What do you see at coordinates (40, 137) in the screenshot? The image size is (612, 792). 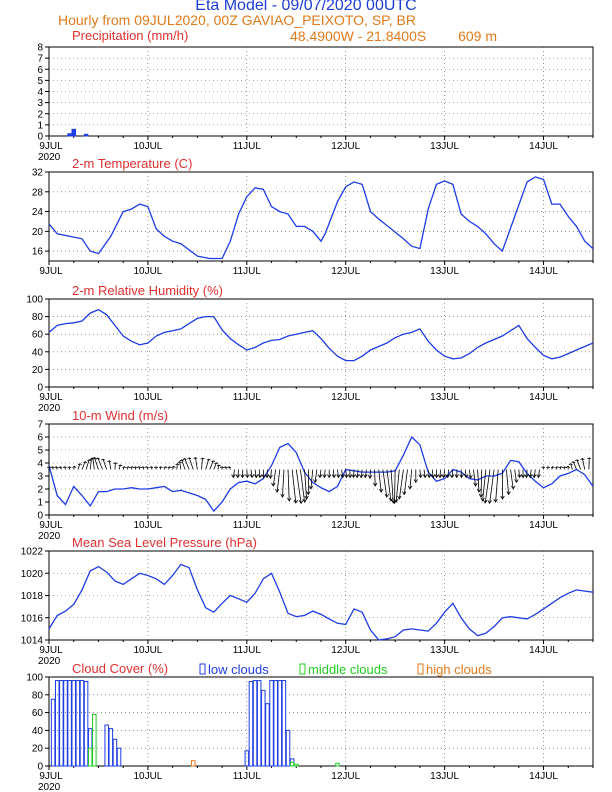 I see `y-tick-label: 0` at bounding box center [40, 137].